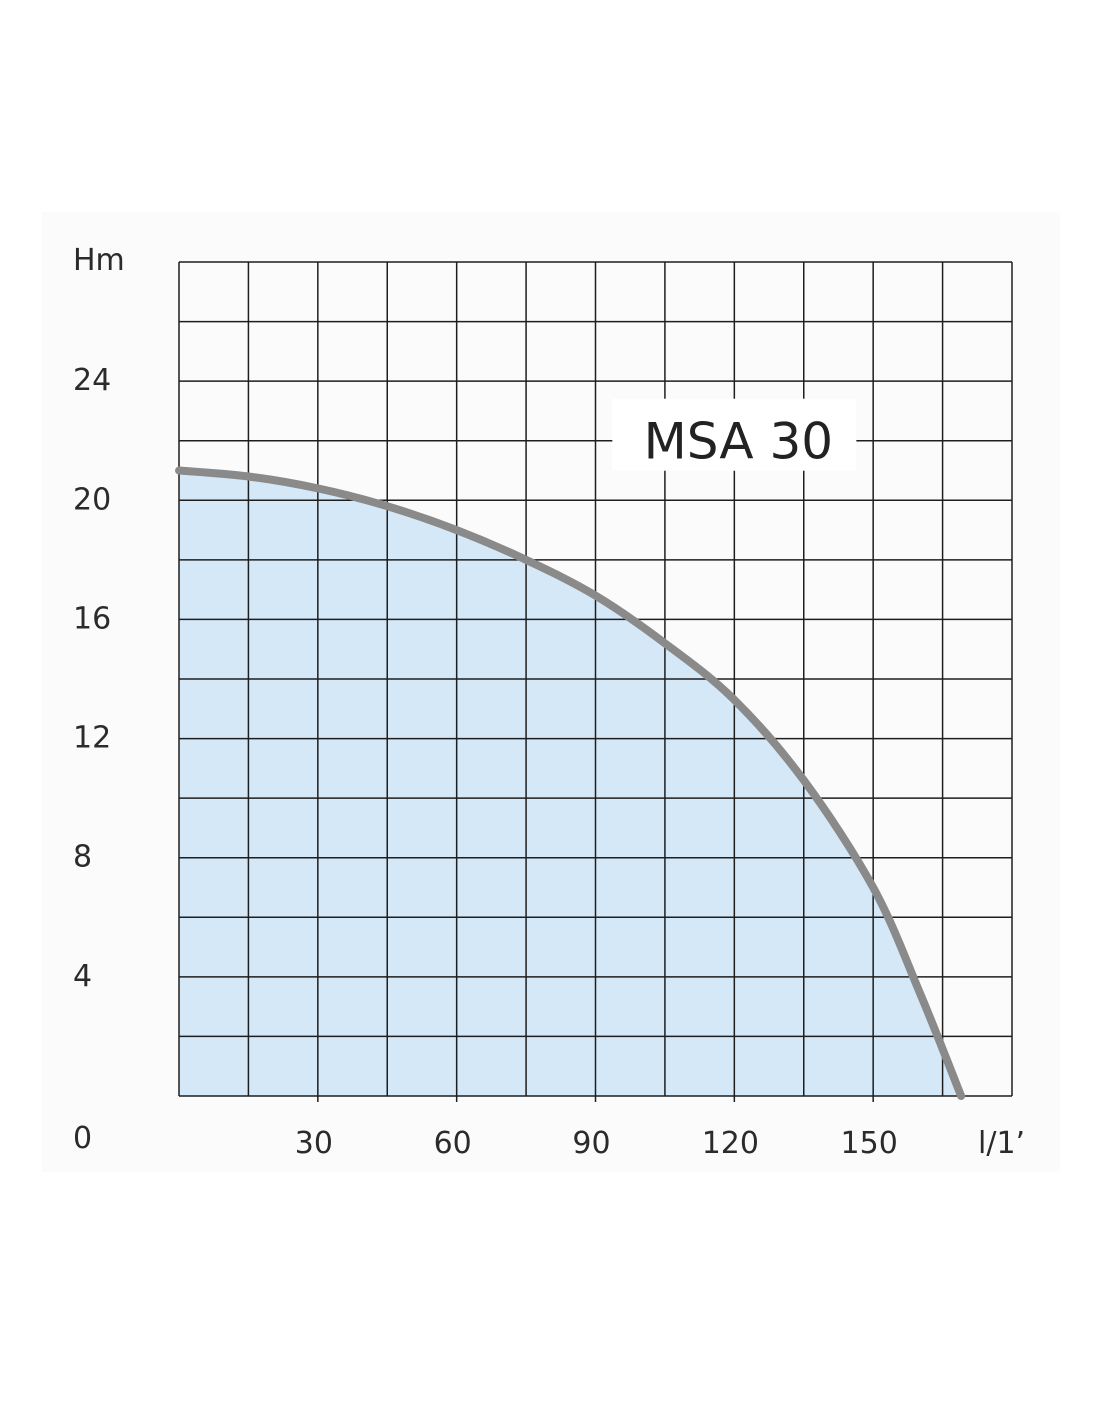 This screenshot has height=1422, width=1100. What do you see at coordinates (314, 1143) in the screenshot?
I see `x-tick-label: 30` at bounding box center [314, 1143].